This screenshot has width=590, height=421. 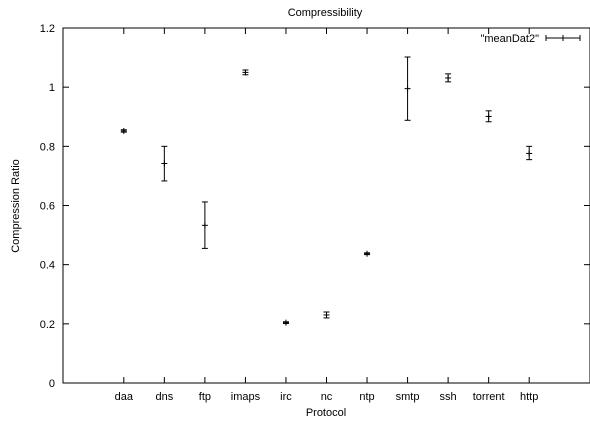 I want to click on error-bar-smtp, so click(x=407, y=88).